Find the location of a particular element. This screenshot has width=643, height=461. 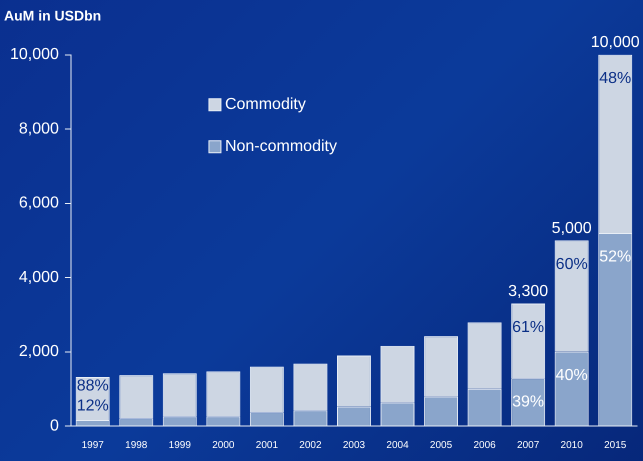

annotation: 88% is located at coordinates (92, 385).